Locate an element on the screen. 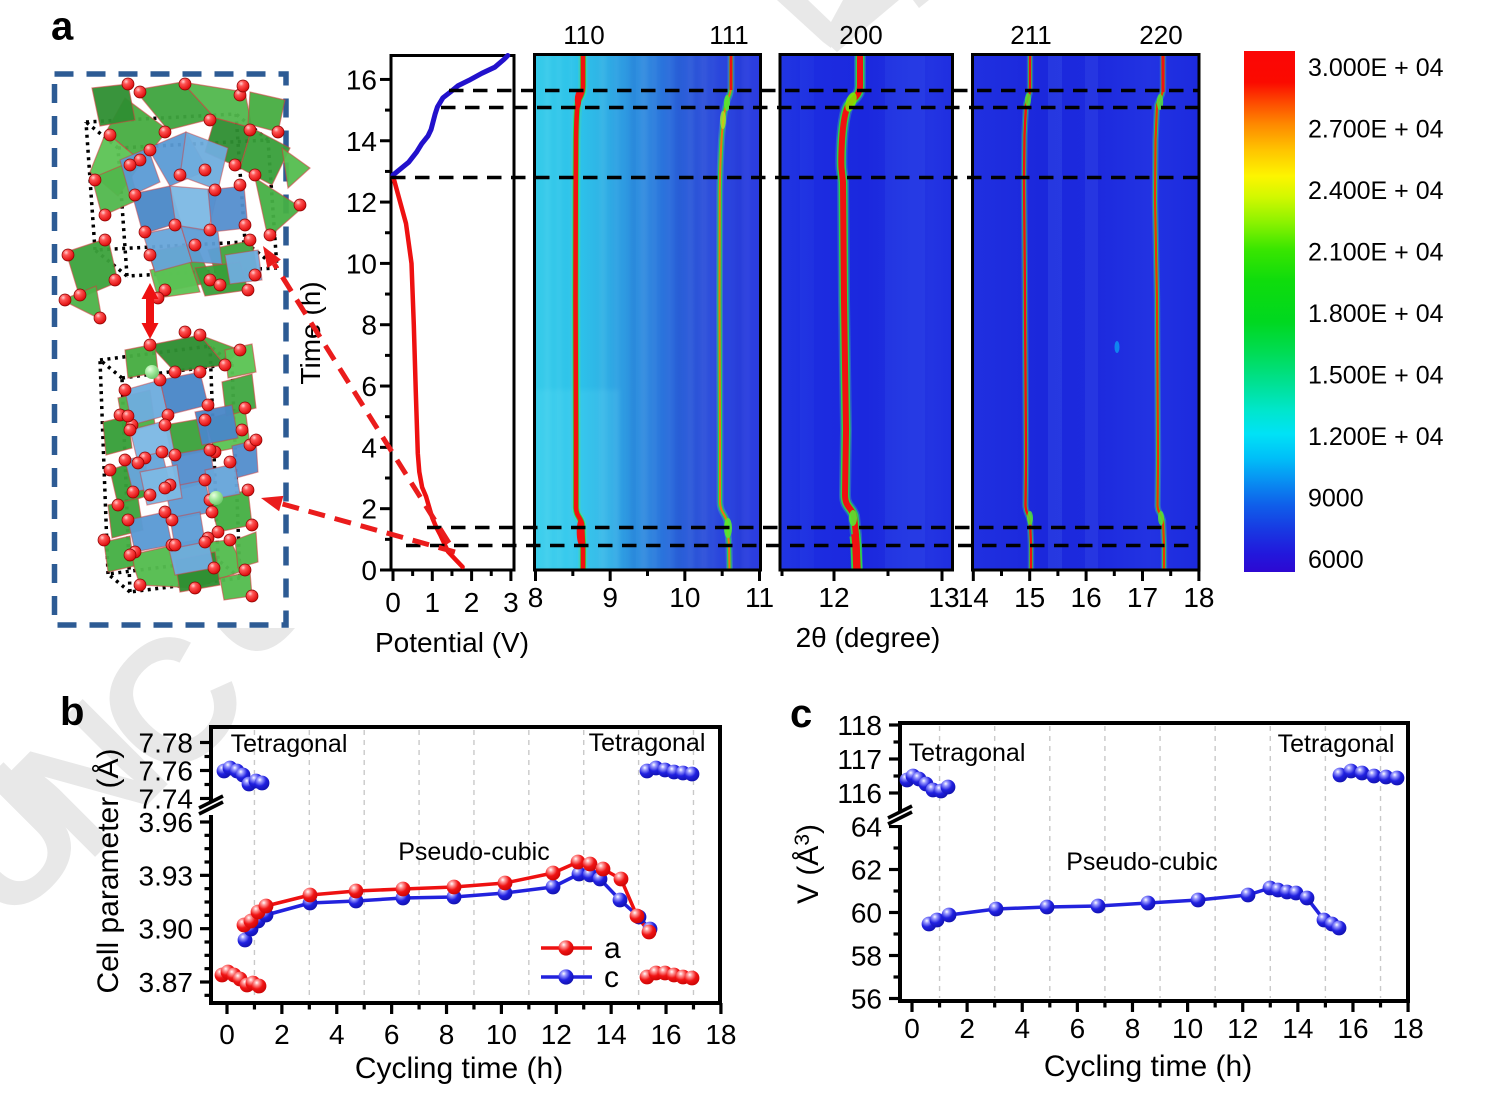 The height and width of the screenshot is (1114, 1492). svg-text: 2θ (degree) is located at coordinates (868, 637).